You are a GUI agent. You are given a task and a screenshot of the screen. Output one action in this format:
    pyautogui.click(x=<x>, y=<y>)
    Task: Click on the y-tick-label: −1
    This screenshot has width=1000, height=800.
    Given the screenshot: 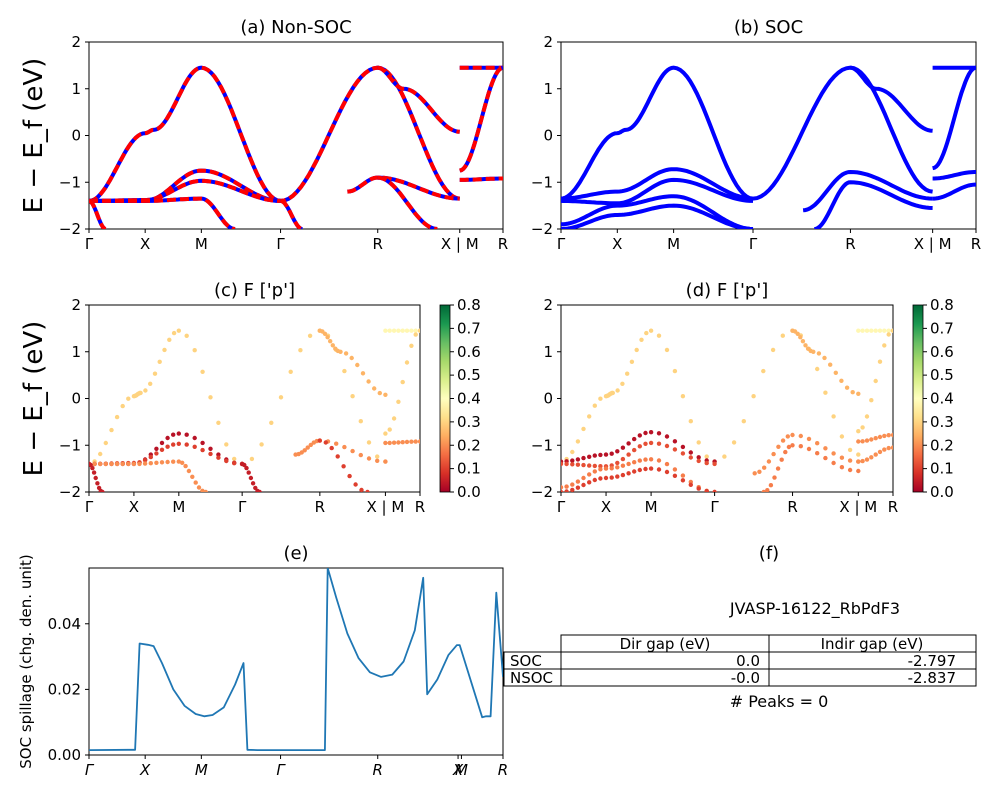 What is the action you would take?
    pyautogui.click(x=542, y=445)
    